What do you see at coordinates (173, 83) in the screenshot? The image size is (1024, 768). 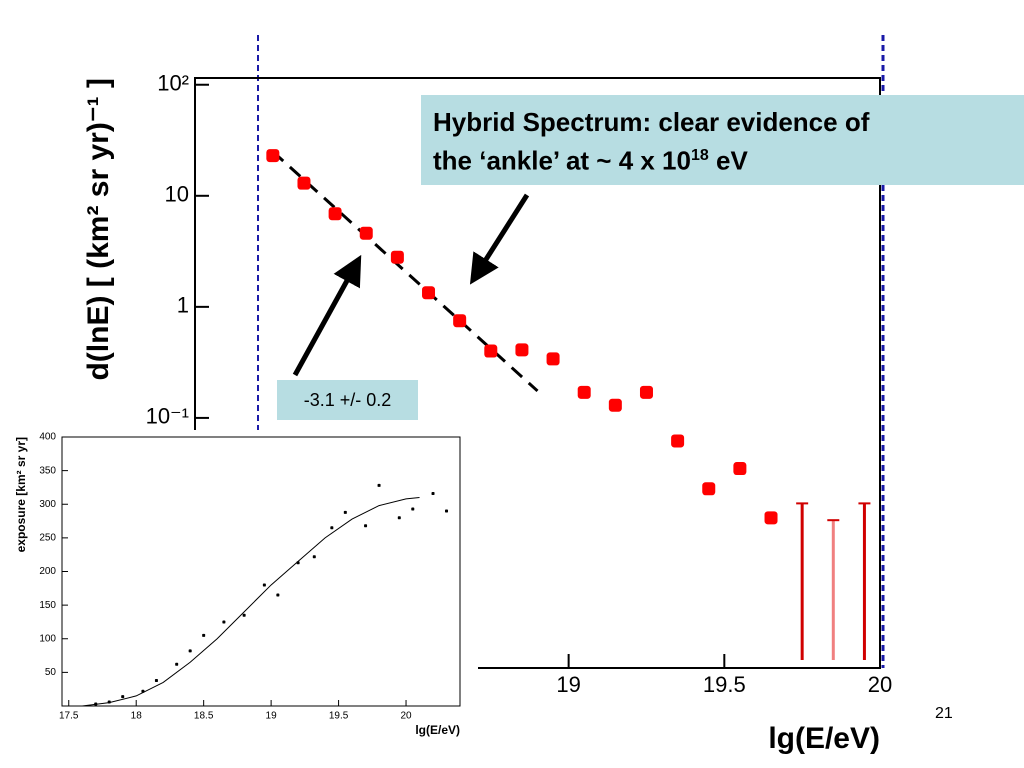 I see `y-tick-label: 10²` at bounding box center [173, 83].